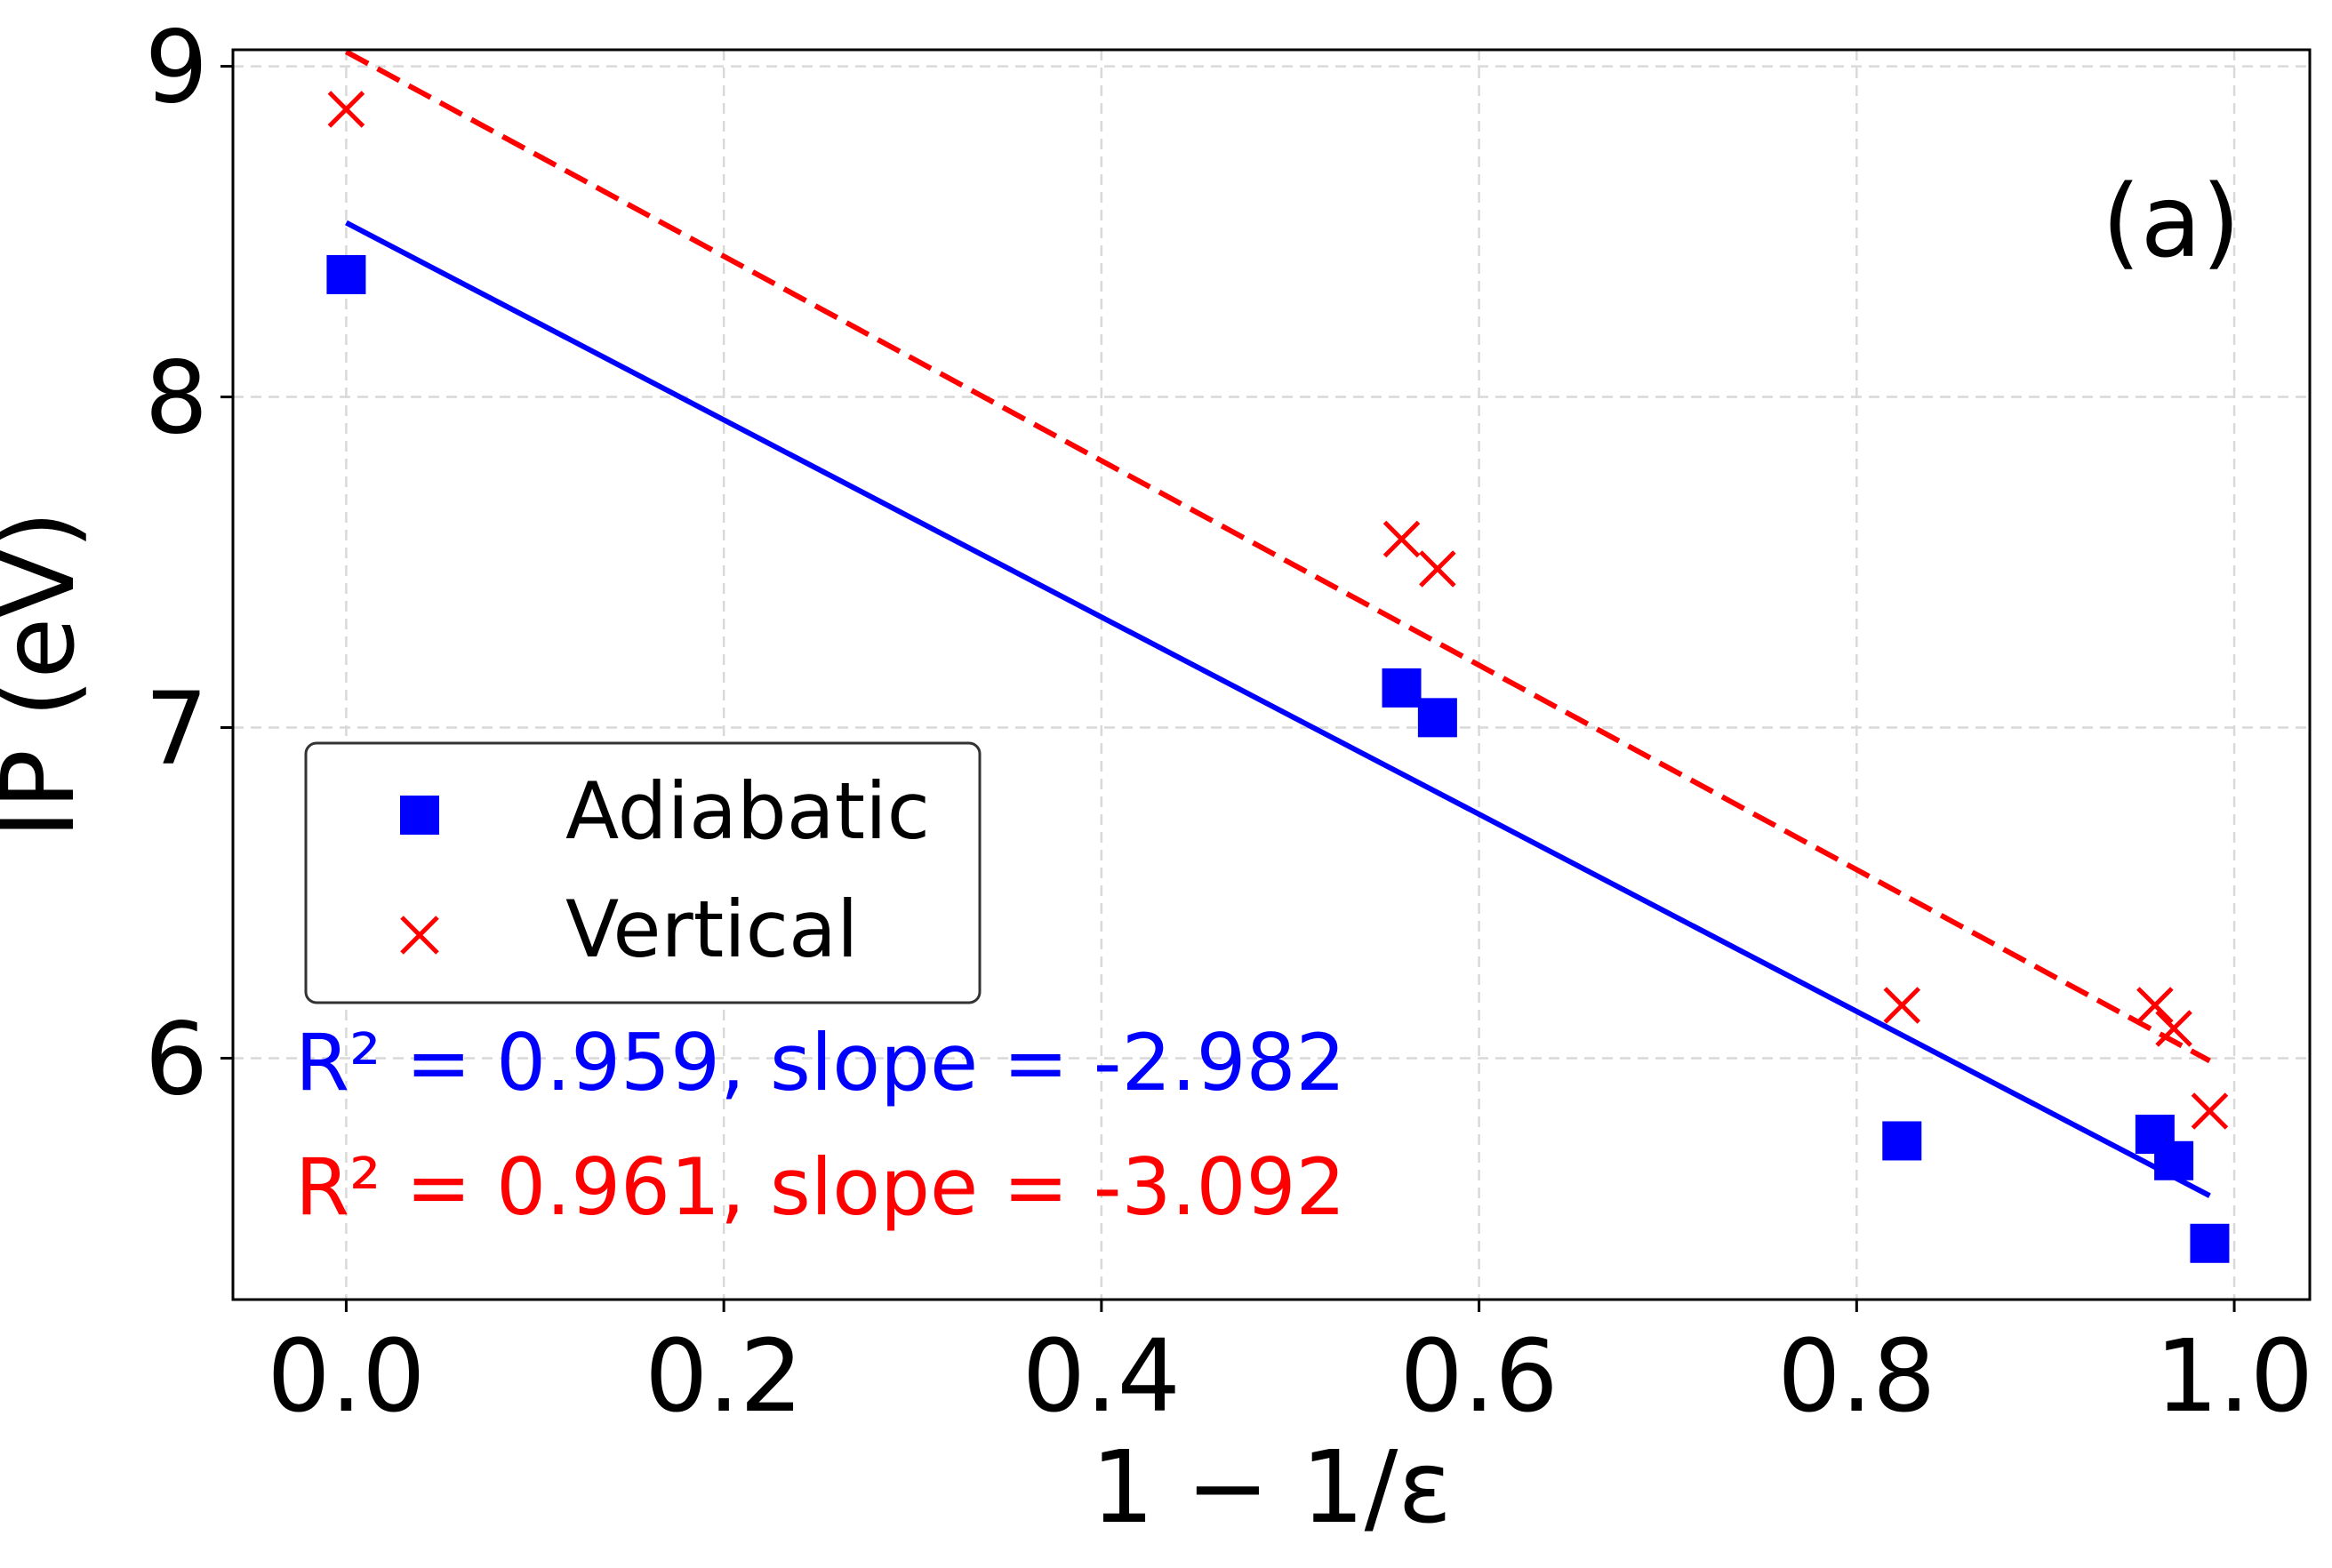  I want to click on legend-x-marker, so click(419, 935).